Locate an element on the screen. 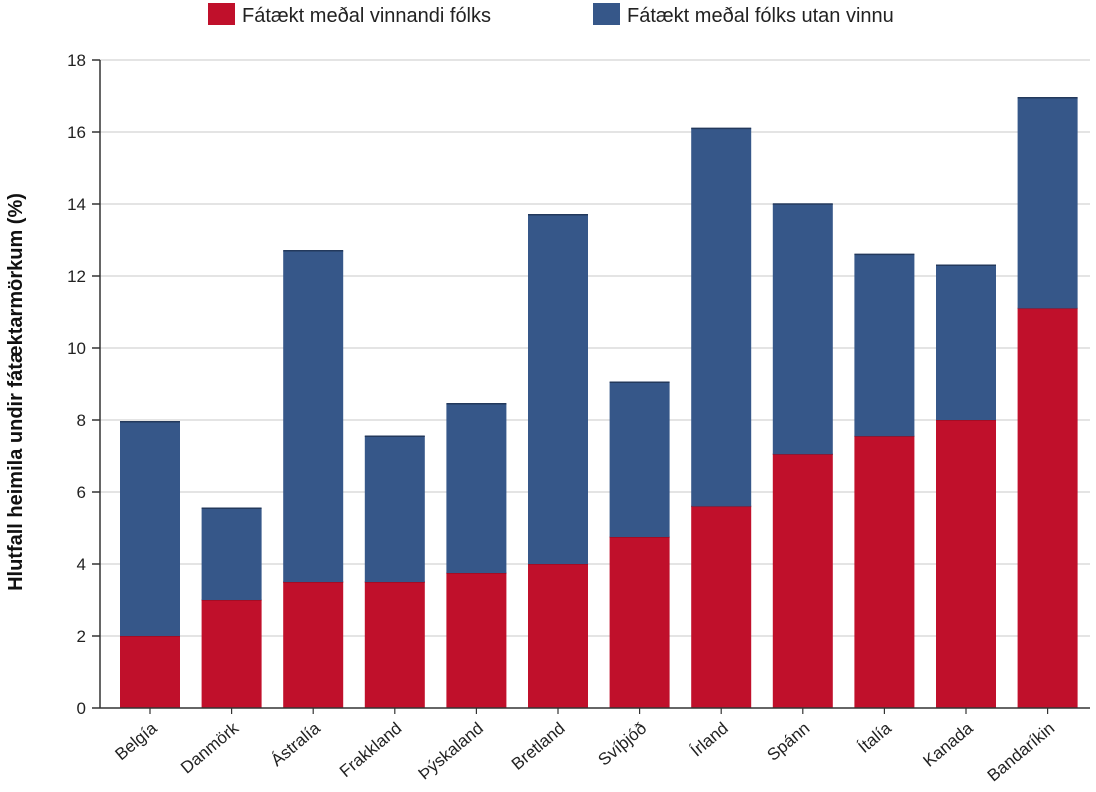 The image size is (1096, 792). y-tick-label: 16 is located at coordinates (76, 132).